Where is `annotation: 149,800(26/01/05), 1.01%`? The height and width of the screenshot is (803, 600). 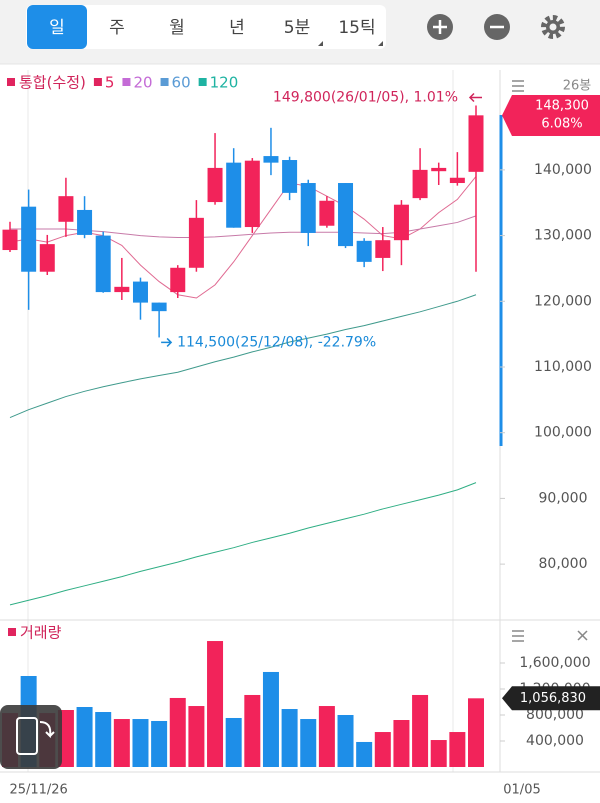
annotation: 149,800(26/01/05), 1.01% is located at coordinates (365, 97).